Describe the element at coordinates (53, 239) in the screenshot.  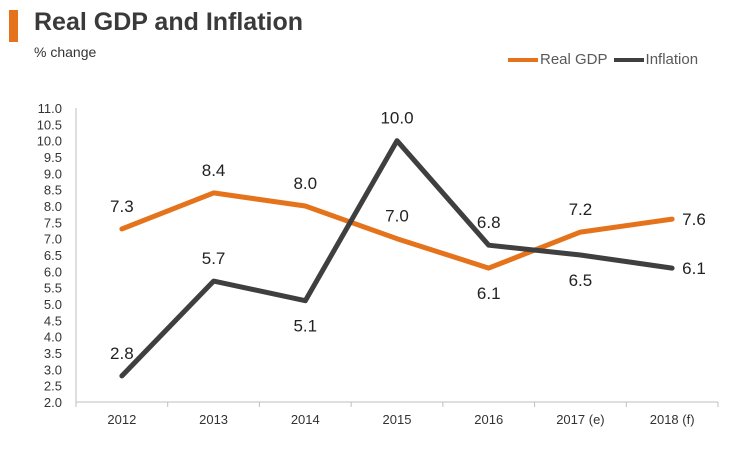
I see `y-tick-label: 7.0` at that location.